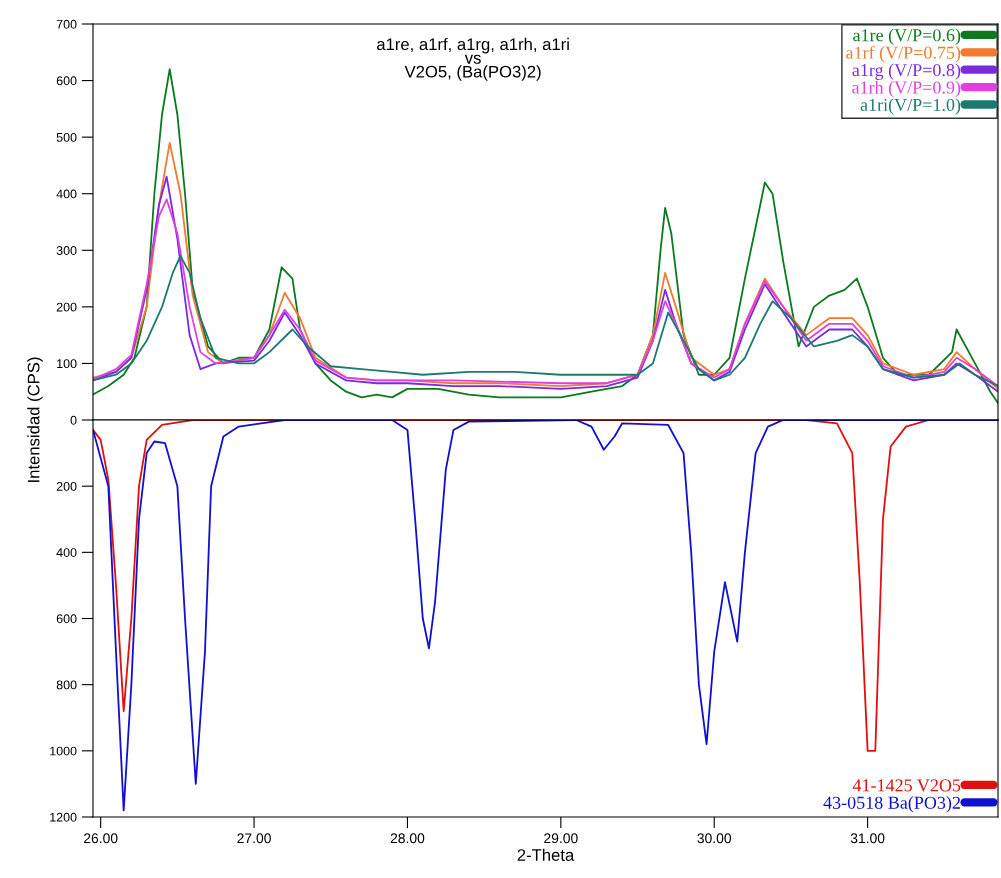 The image size is (1001, 878). I want to click on text: a1re, a1rf, a1rg, a1rh, a1ri vs V2O5, (Ba(PO3)2), so click(473, 59).